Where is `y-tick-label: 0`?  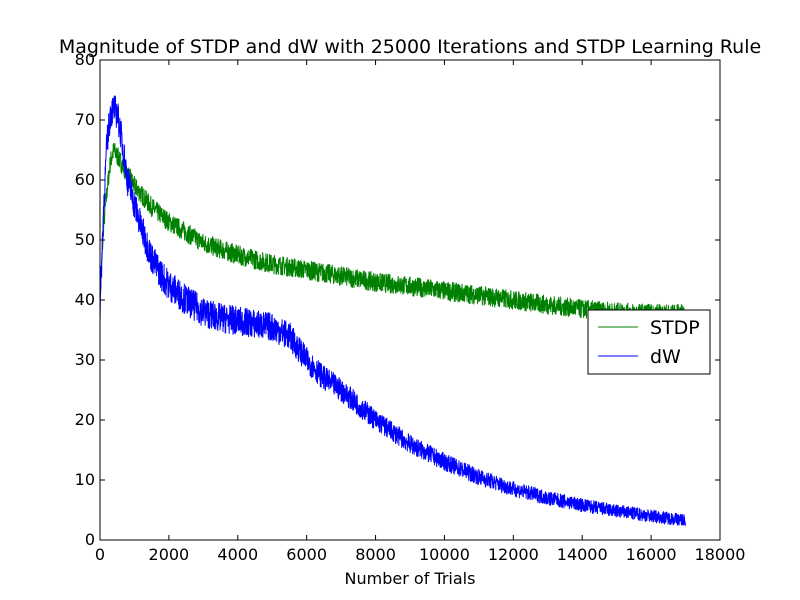
y-tick-label: 0 is located at coordinates (90, 539).